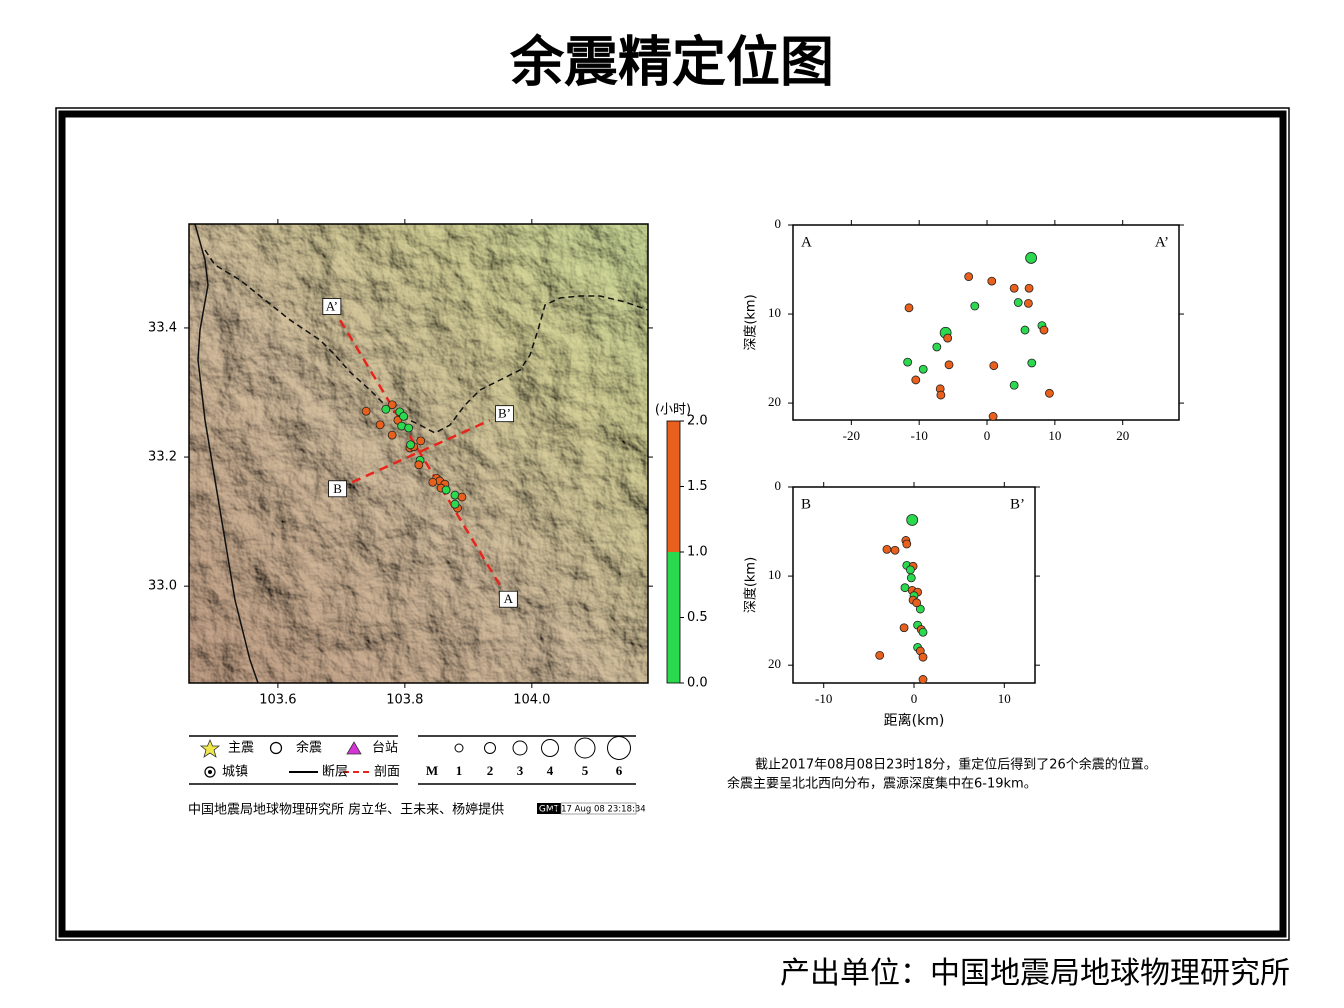 The height and width of the screenshot is (1008, 1344). I want to click on x-tick-label: 104.0, so click(531, 700).